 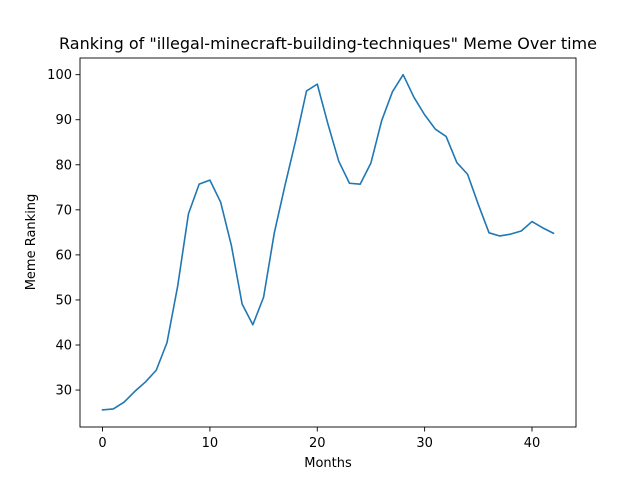 What do you see at coordinates (63, 210) in the screenshot?
I see `y-tick-label: 70` at bounding box center [63, 210].